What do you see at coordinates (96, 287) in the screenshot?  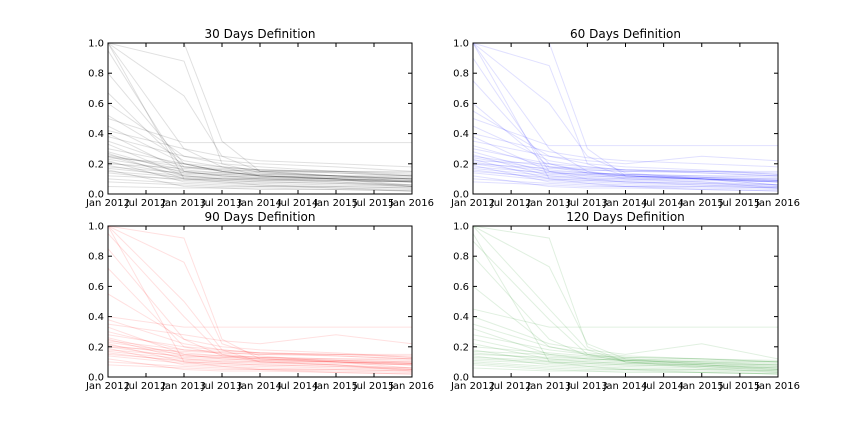 I see `y-tick-label: 0.6` at bounding box center [96, 287].